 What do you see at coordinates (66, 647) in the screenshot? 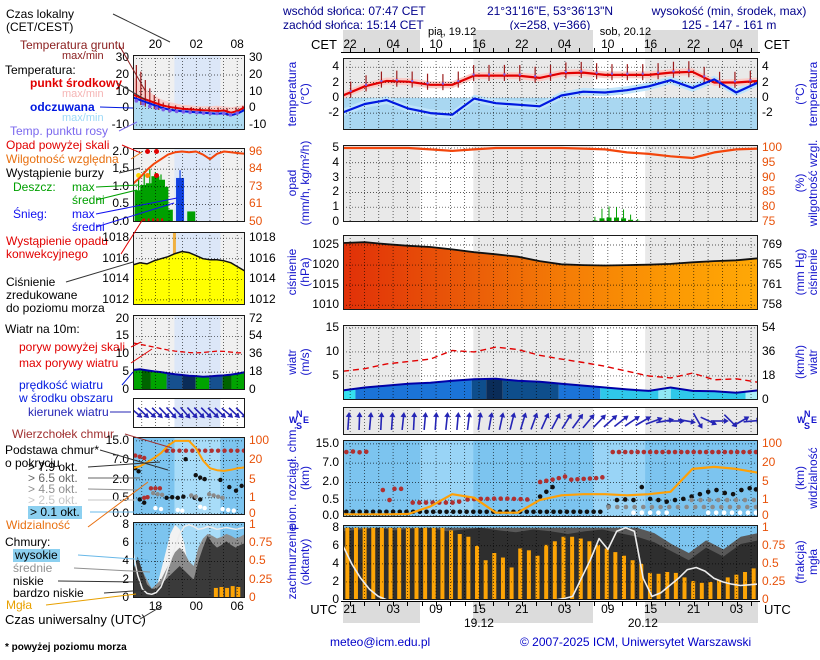
I see `legend--powy-ej-poziomu-morza: * powyżej poziomu morza` at bounding box center [66, 647].